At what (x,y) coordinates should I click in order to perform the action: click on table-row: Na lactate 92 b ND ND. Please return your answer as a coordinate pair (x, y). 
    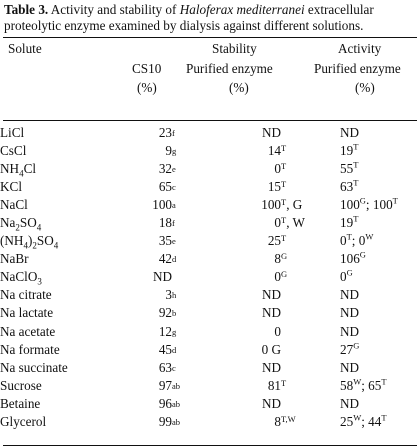
    Looking at the image, I should click on (210, 313).